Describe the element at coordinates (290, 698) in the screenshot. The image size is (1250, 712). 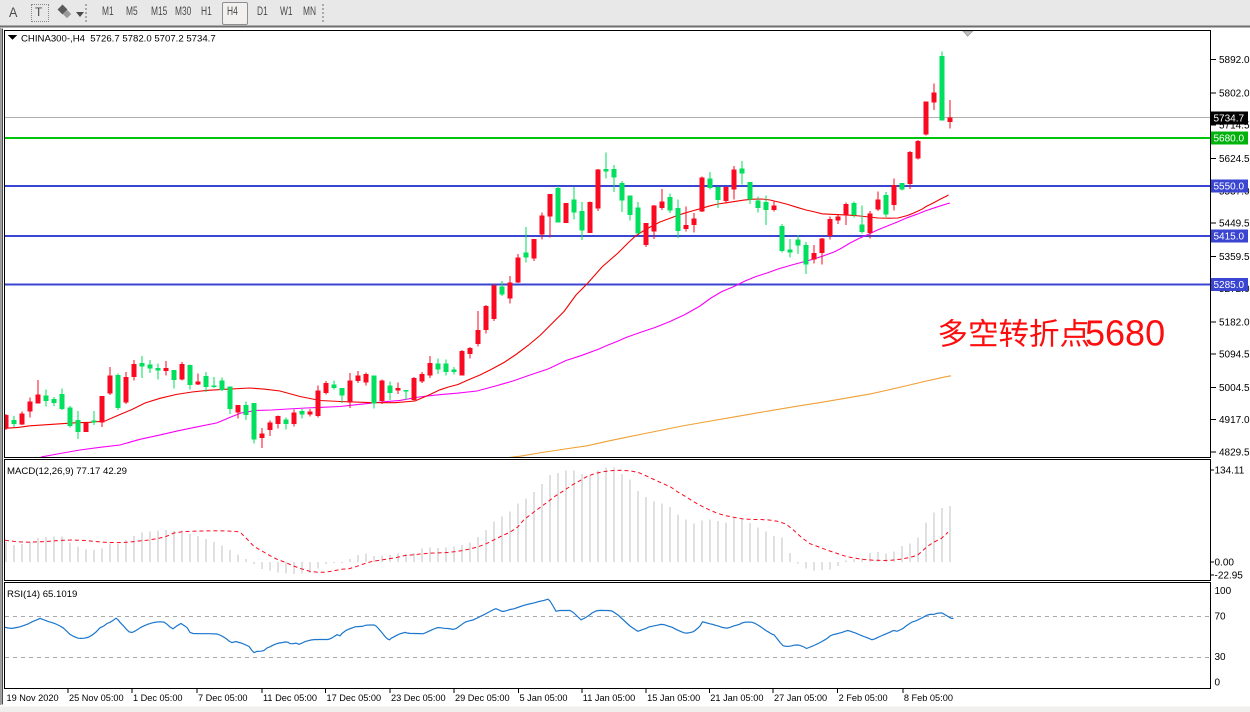
I see `svg-text: 11 Dec 05:00` at that location.